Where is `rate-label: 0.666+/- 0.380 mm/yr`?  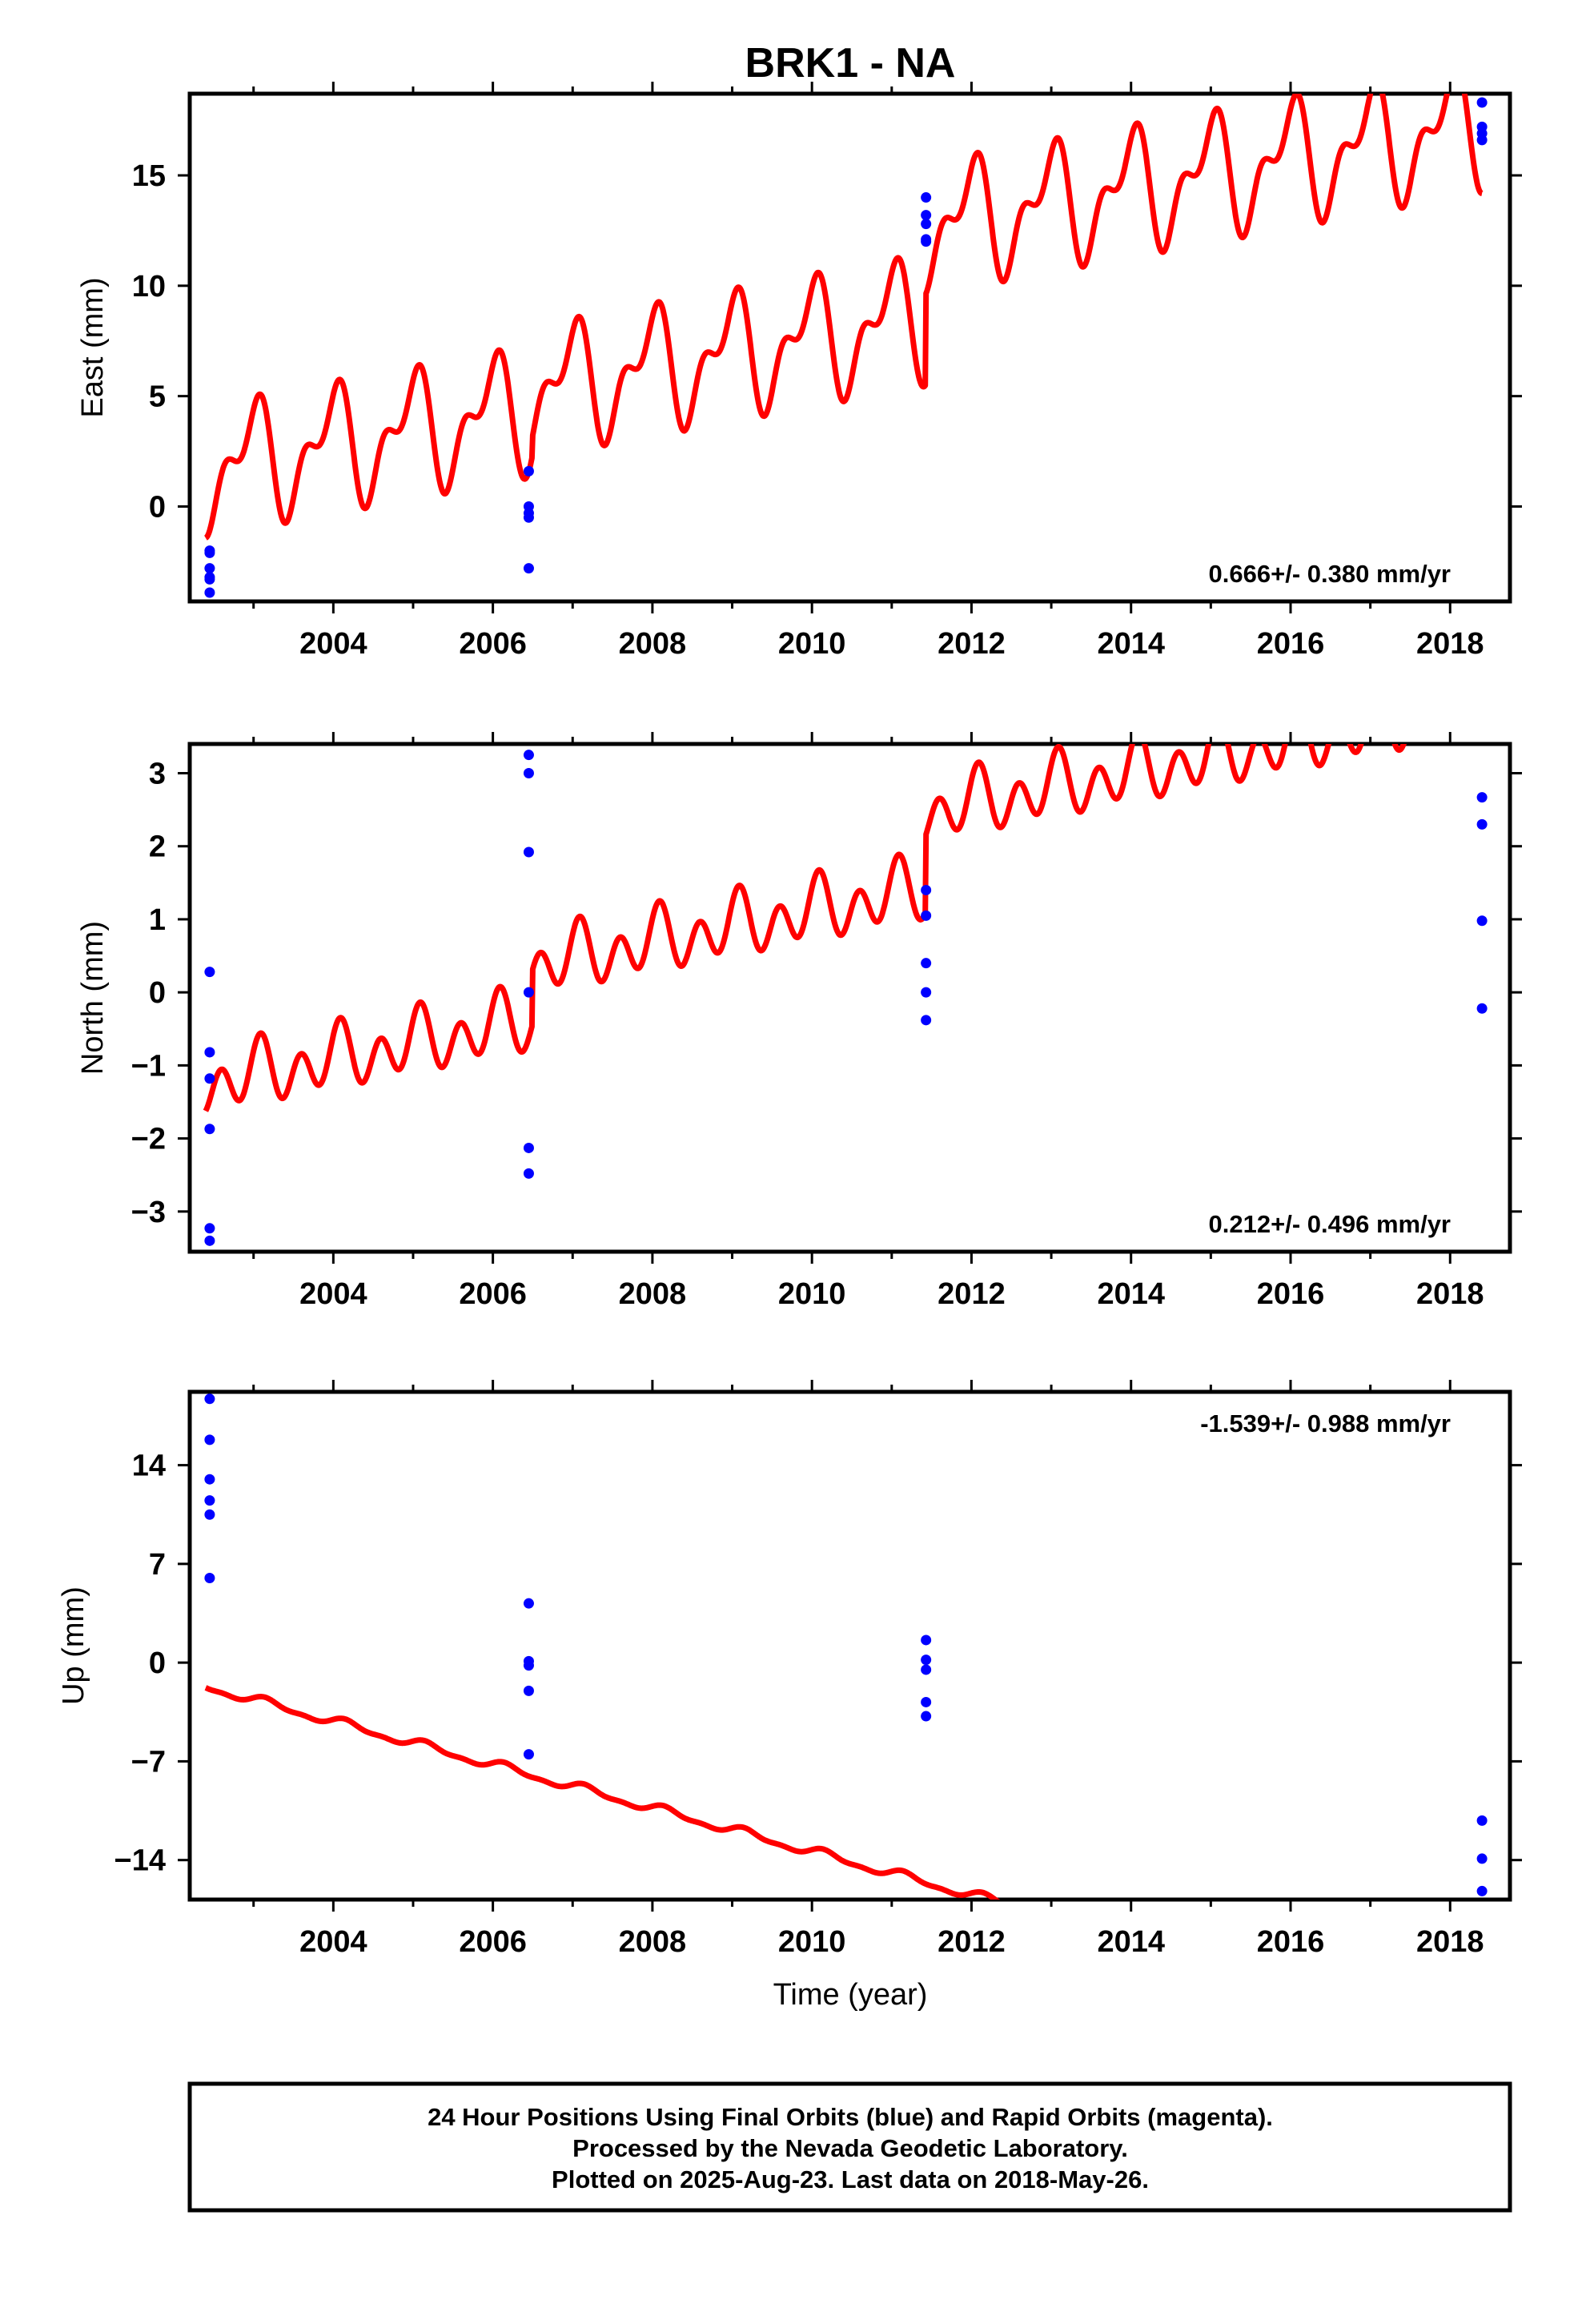
rate-label: 0.666+/- 0.380 mm/yr is located at coordinates (1330, 574).